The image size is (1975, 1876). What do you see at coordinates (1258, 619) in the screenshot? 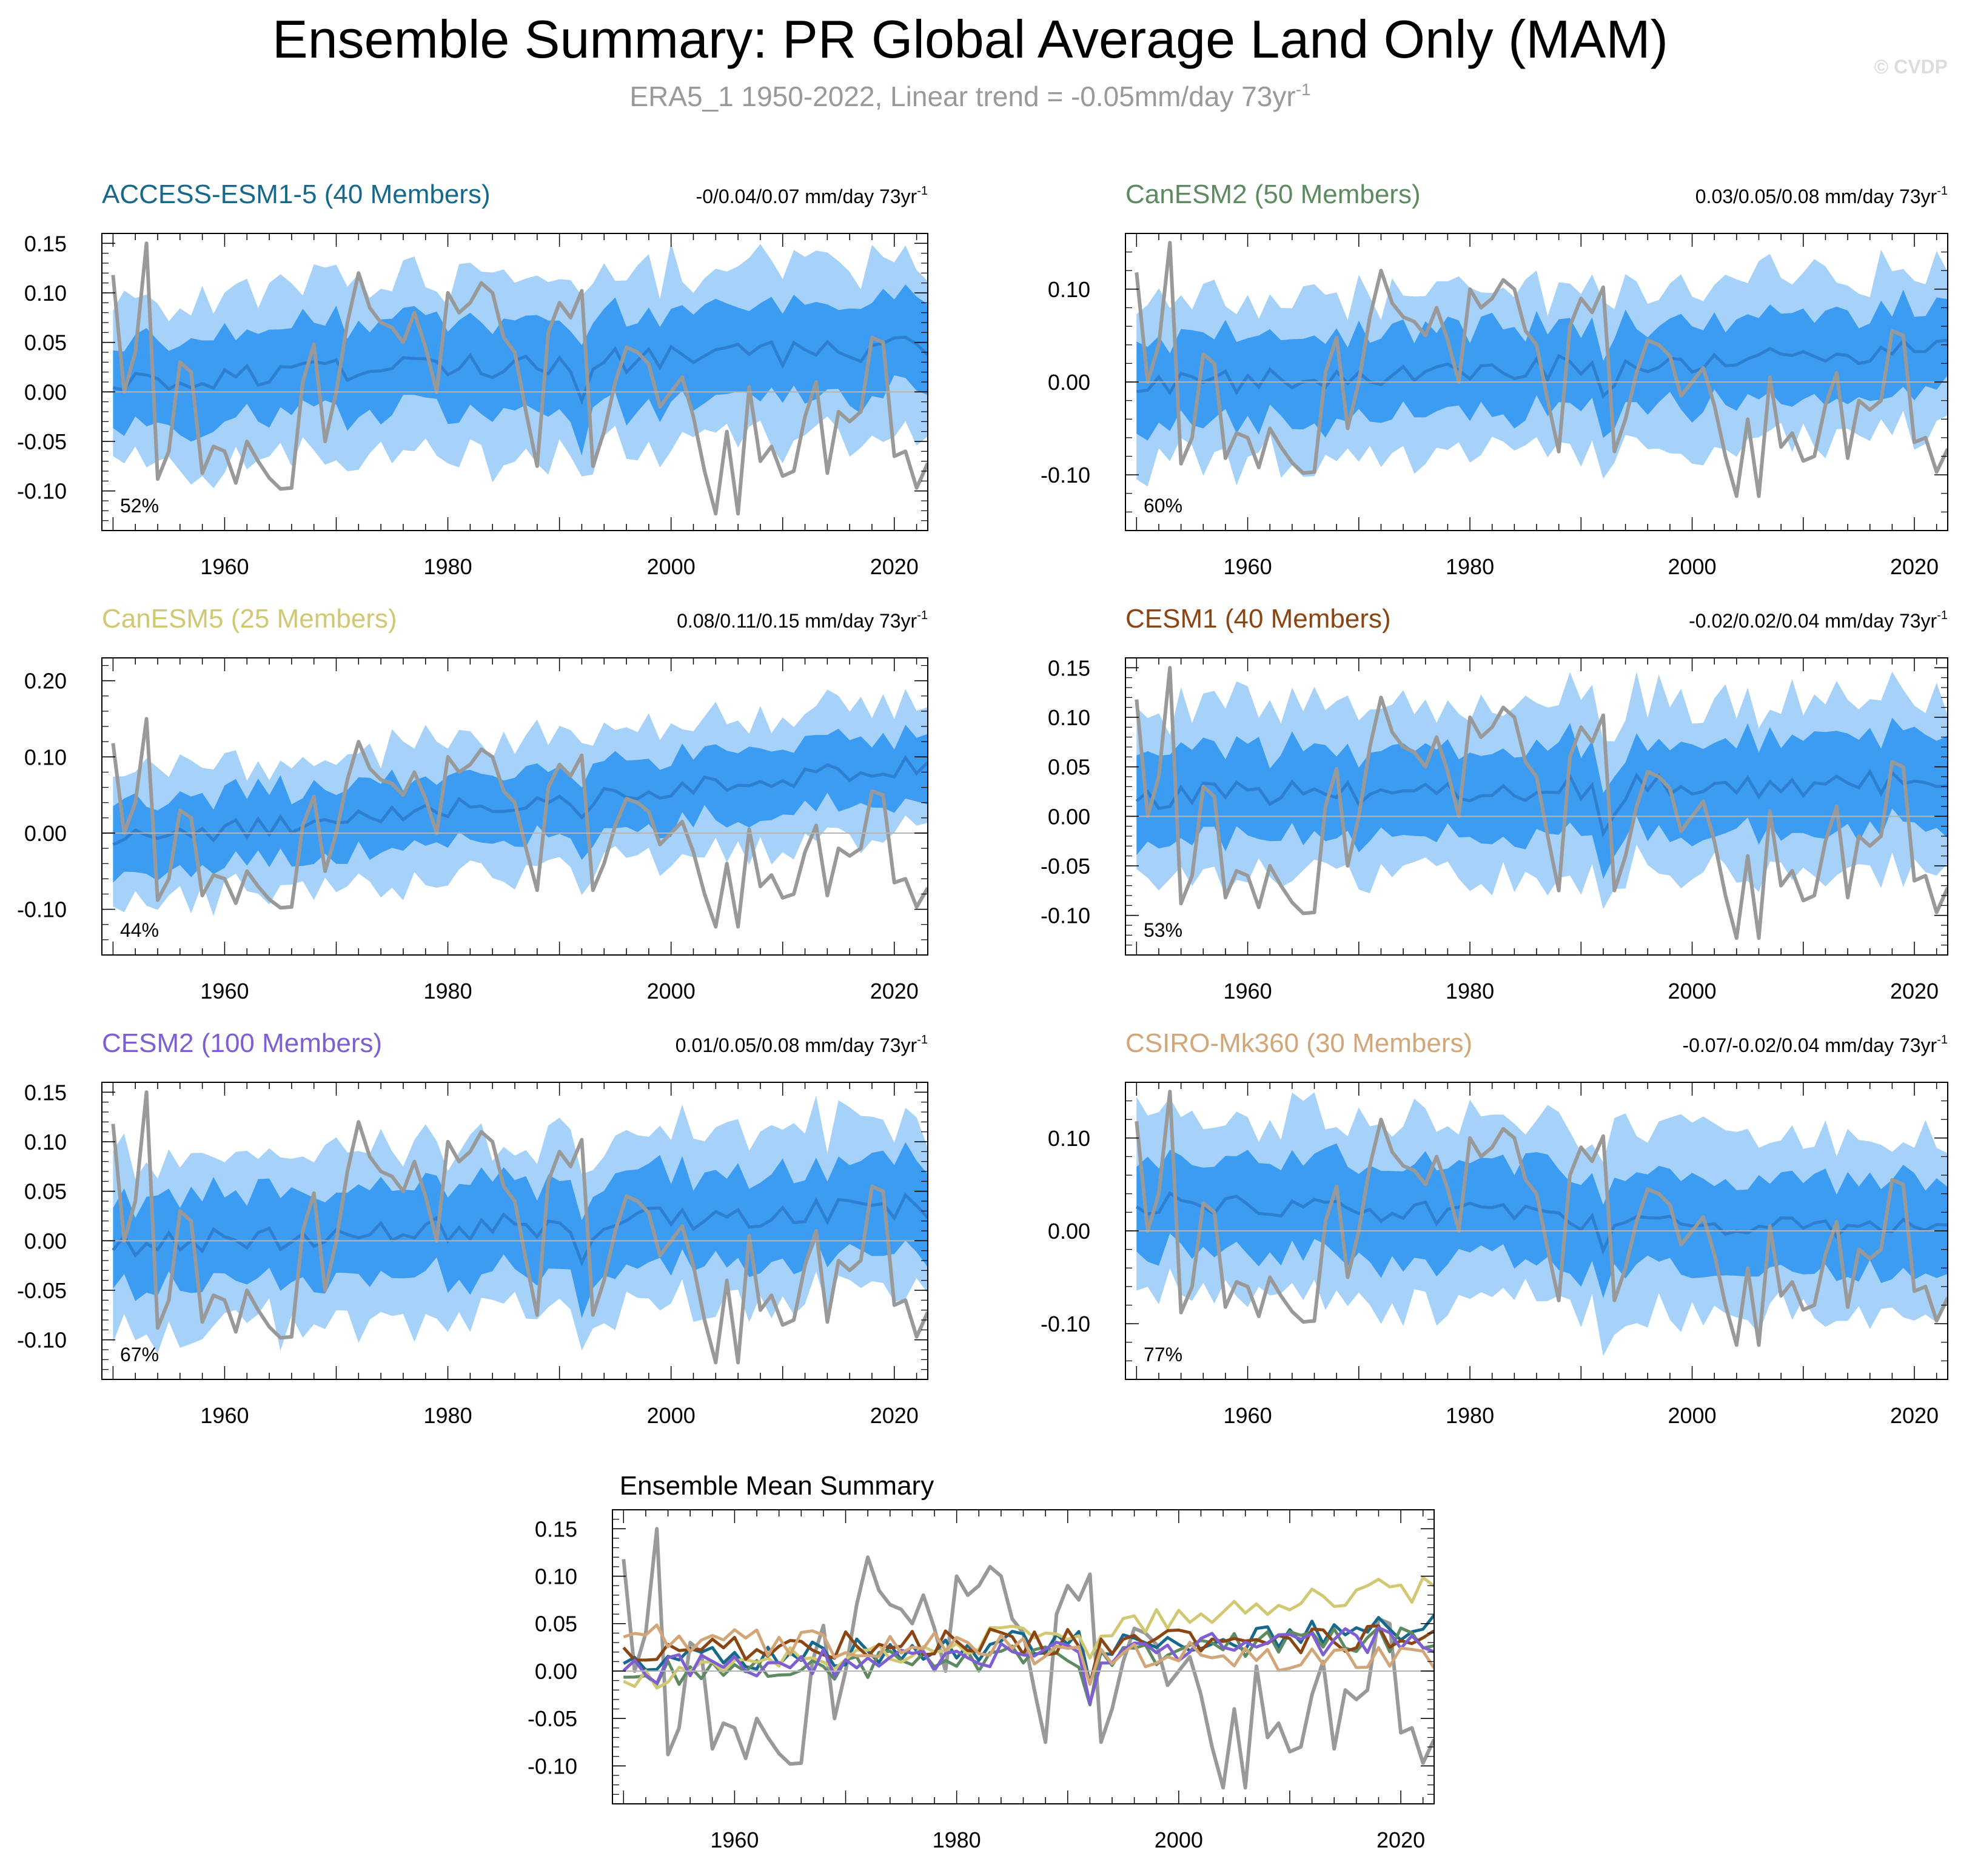
I see `panel-title: CESM1 (40 Members)` at bounding box center [1258, 619].